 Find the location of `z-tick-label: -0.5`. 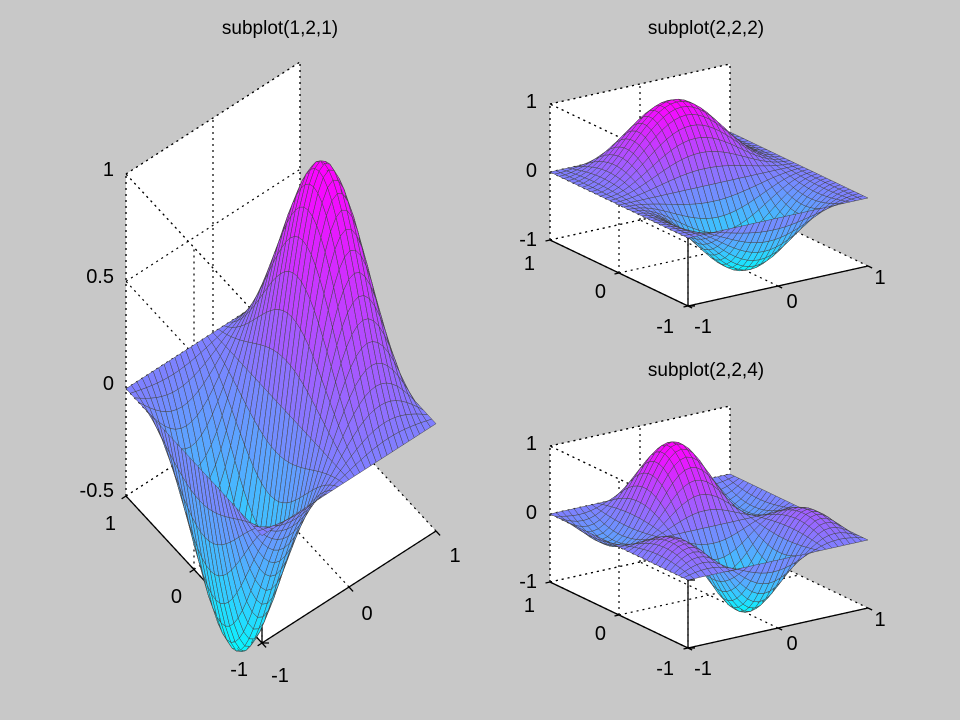

z-tick-label: -0.5 is located at coordinates (97, 491).